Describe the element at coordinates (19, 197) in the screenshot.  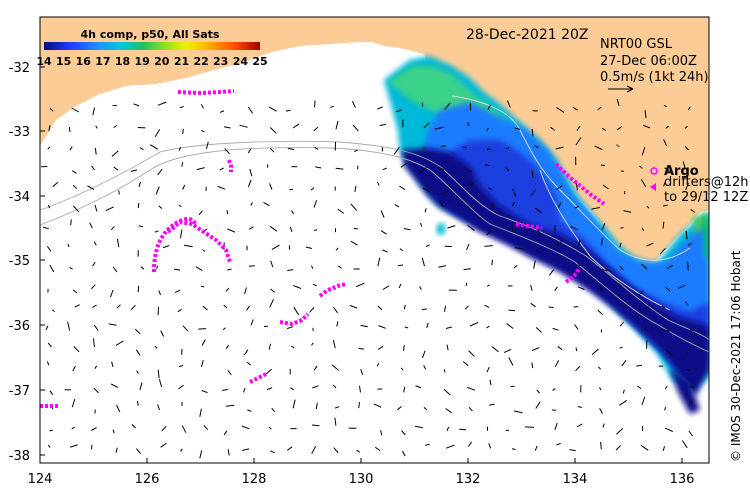
I see `y-tick-label: -34` at that location.